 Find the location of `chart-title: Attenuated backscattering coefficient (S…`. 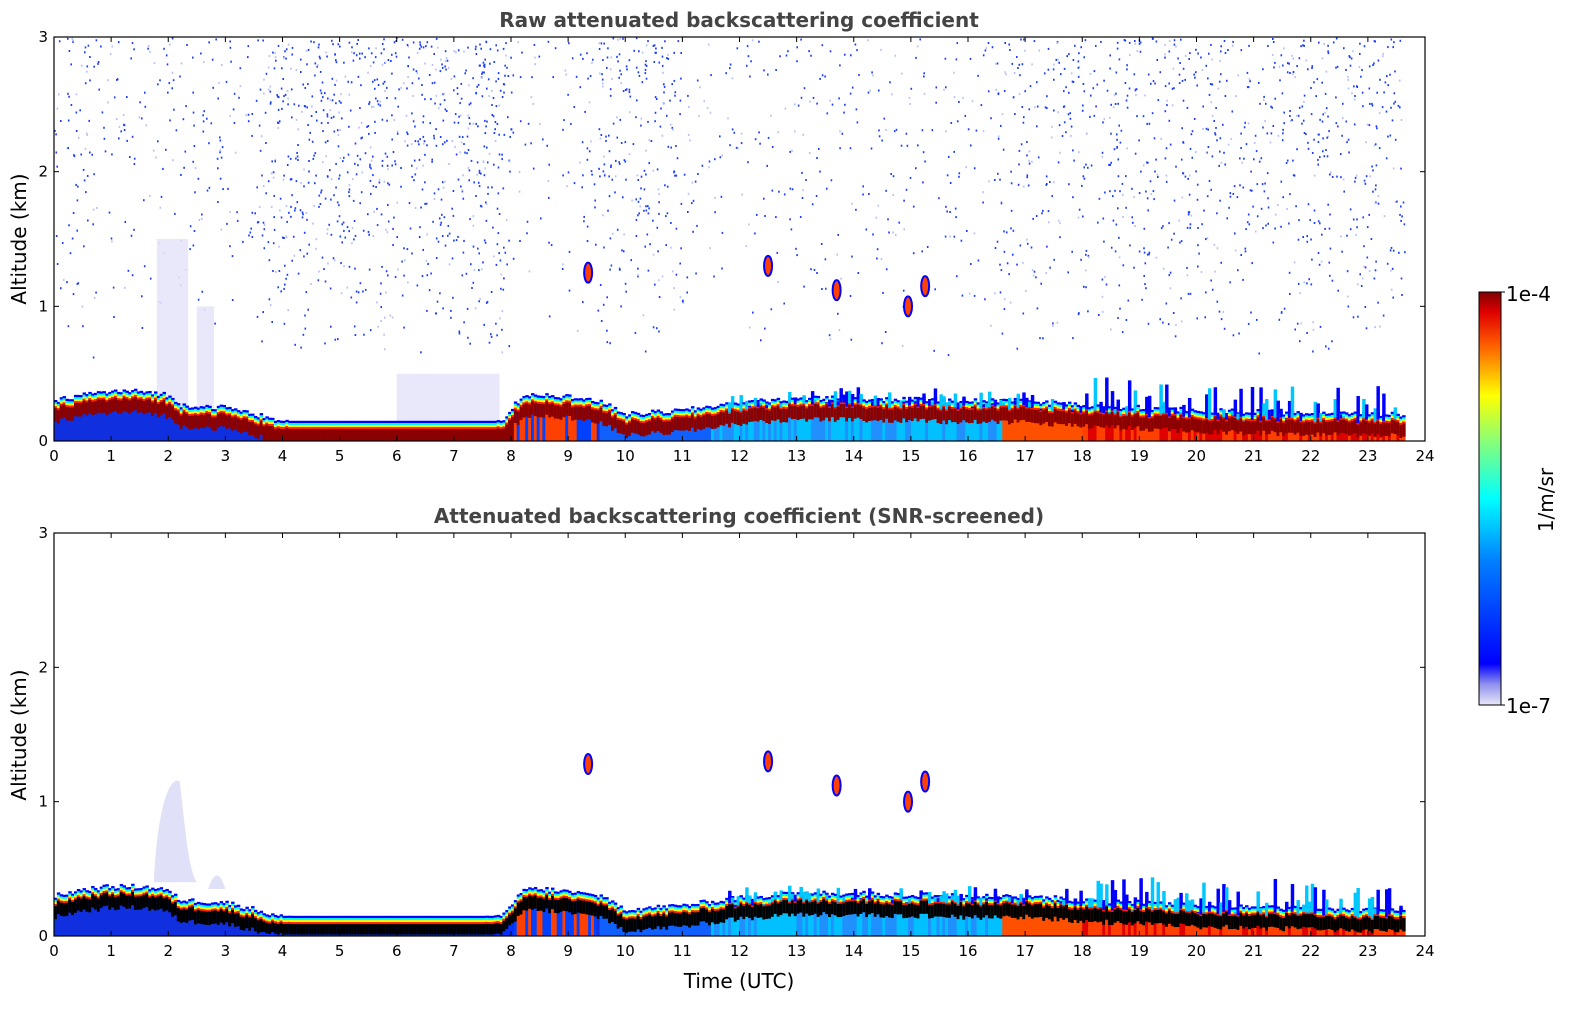

chart-title: Attenuated backscattering coefficient (S… is located at coordinates (739, 516).